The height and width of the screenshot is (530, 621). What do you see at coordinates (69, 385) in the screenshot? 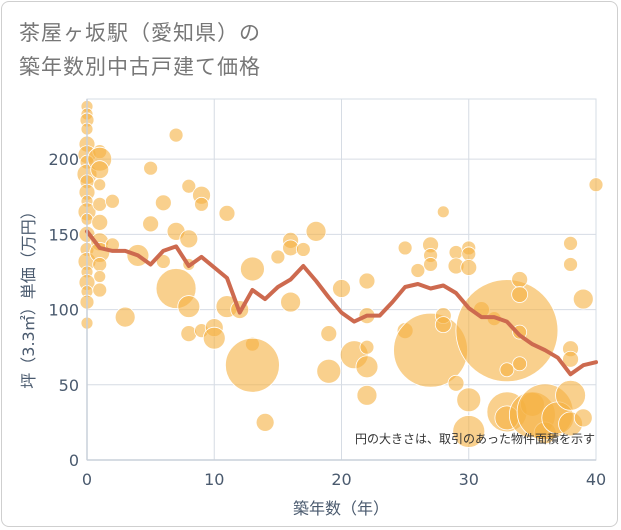
I see `y-tick-label: 50` at bounding box center [69, 385].